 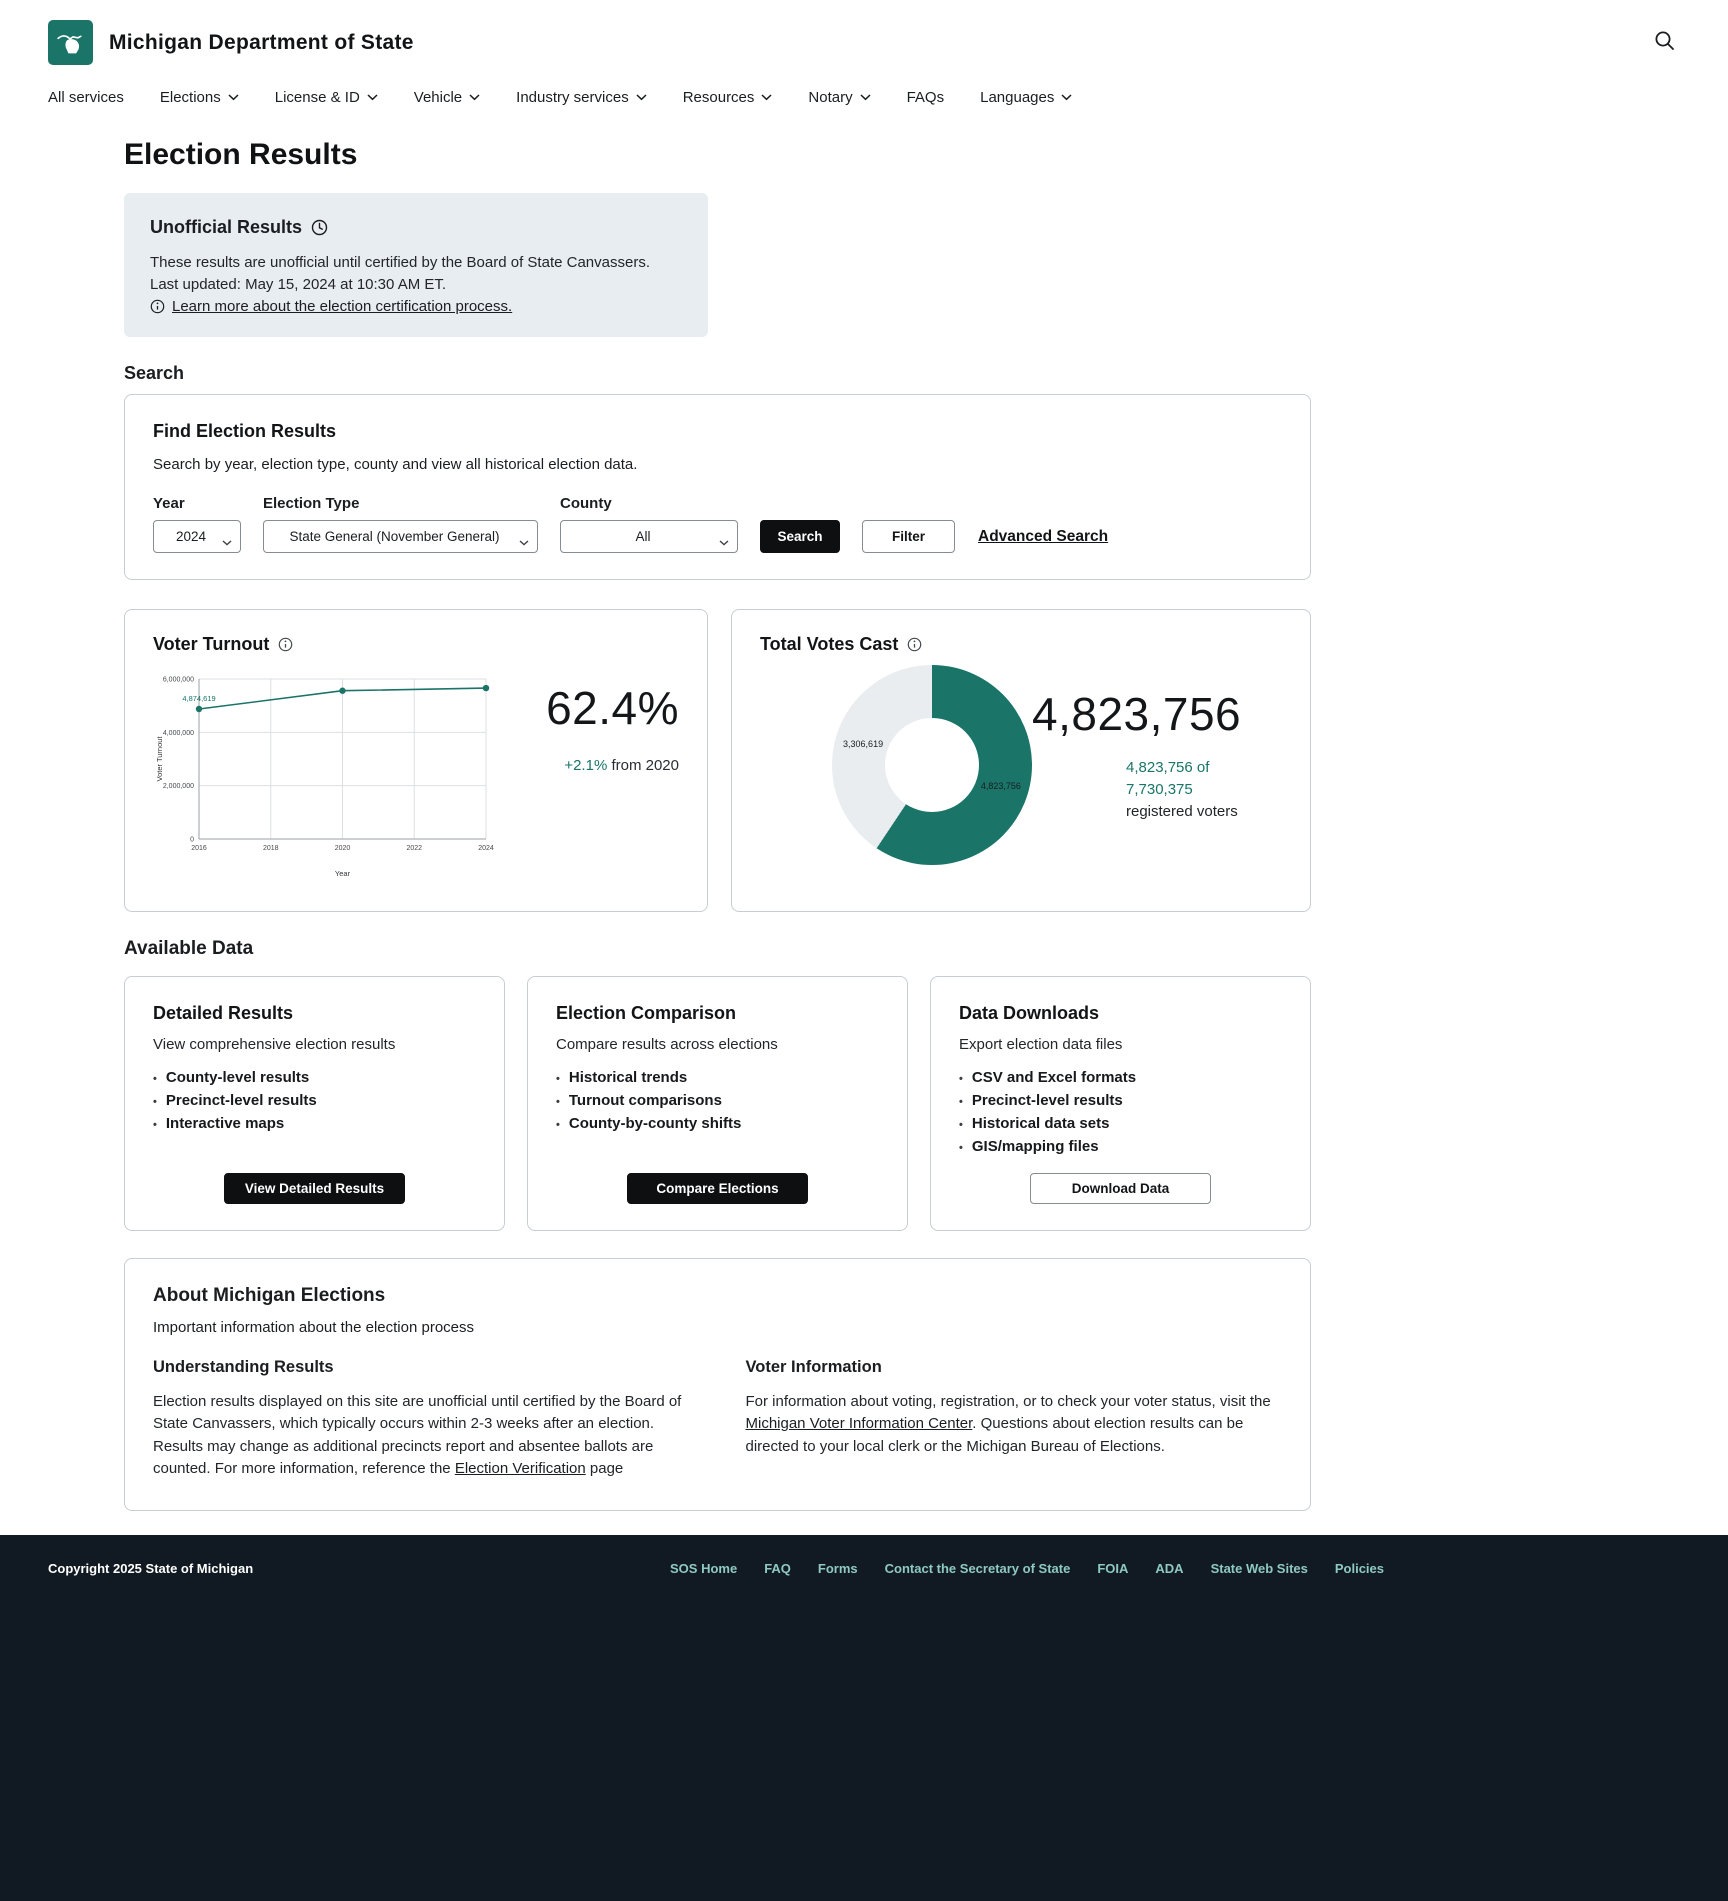 What do you see at coordinates (394, 537) in the screenshot?
I see `election-type-value: State General (November General)` at bounding box center [394, 537].